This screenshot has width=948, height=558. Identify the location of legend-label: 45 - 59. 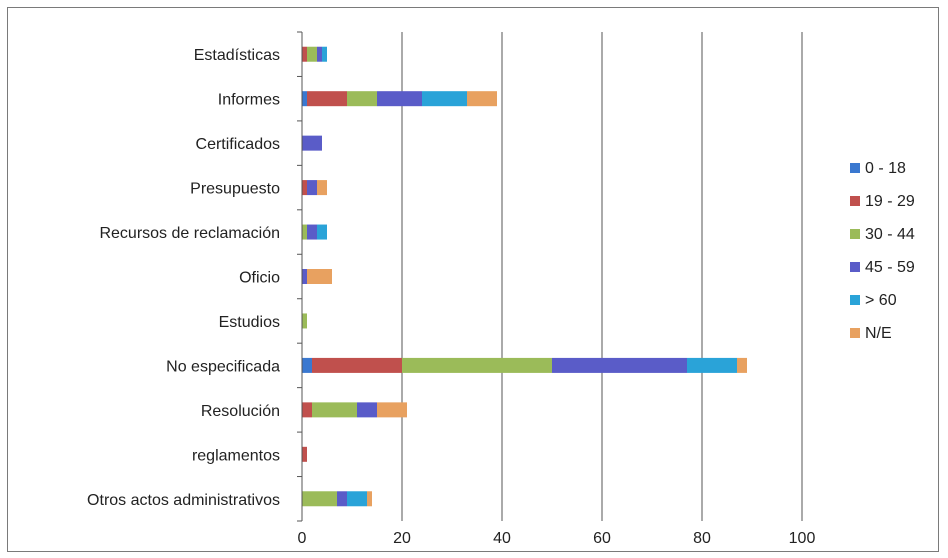
(890, 267).